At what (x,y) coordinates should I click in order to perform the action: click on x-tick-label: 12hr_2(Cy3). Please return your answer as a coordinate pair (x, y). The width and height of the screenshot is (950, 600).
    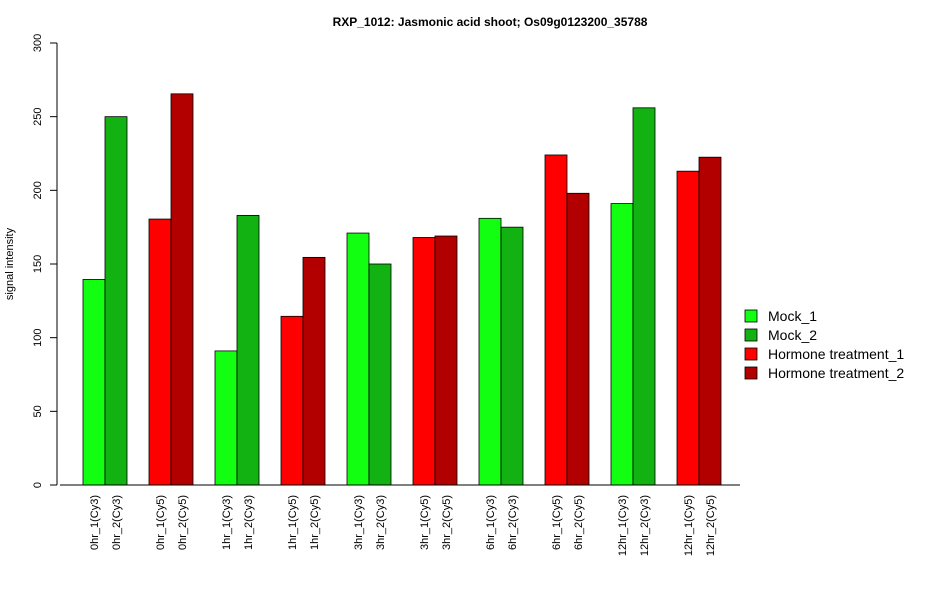
    Looking at the image, I should click on (645, 525).